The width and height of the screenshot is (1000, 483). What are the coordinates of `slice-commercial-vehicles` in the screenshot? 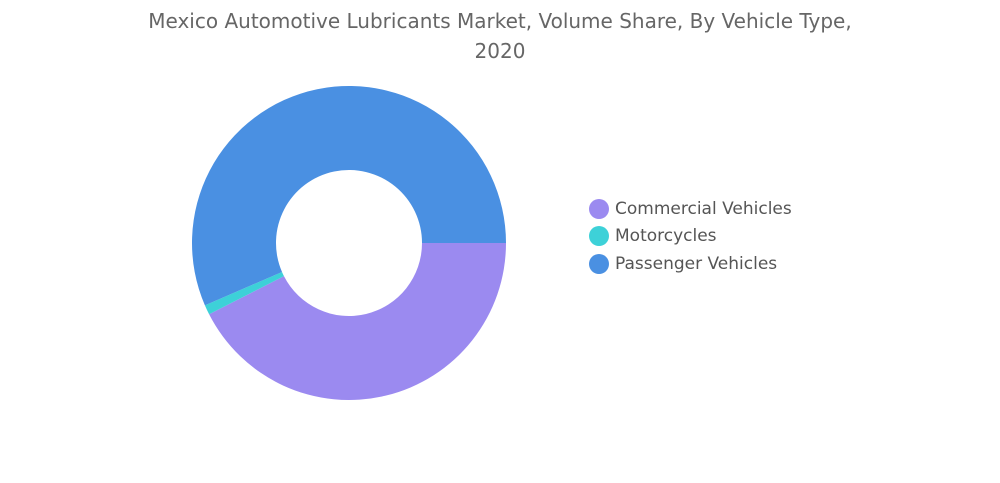 It's located at (357, 322).